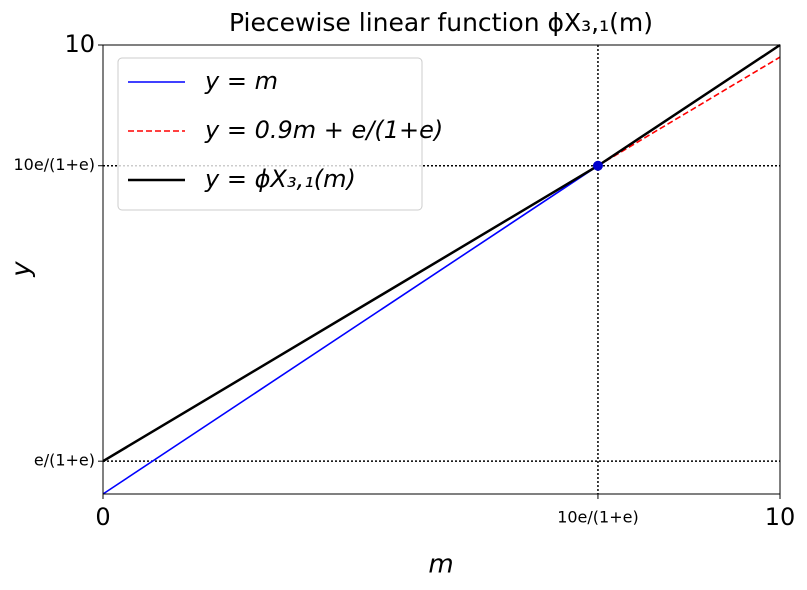 This screenshot has width=807, height=590. What do you see at coordinates (54, 164) in the screenshot?
I see `y-tick-label: 10e/(1+e)` at bounding box center [54, 164].